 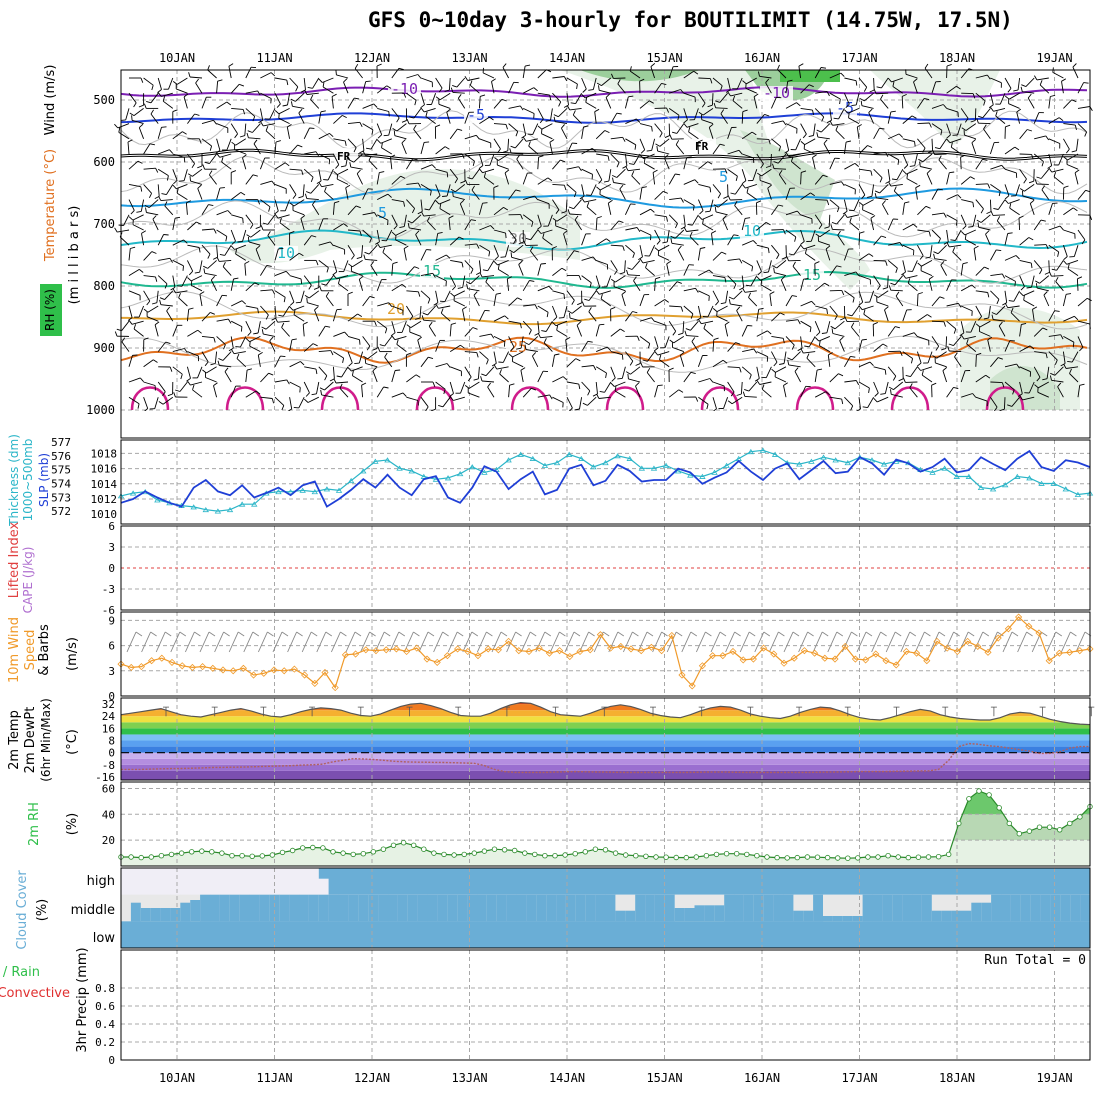 What do you see at coordinates (42, 910) in the screenshot?
I see `ylabel-cloud-unit: (%)` at bounding box center [42, 910].